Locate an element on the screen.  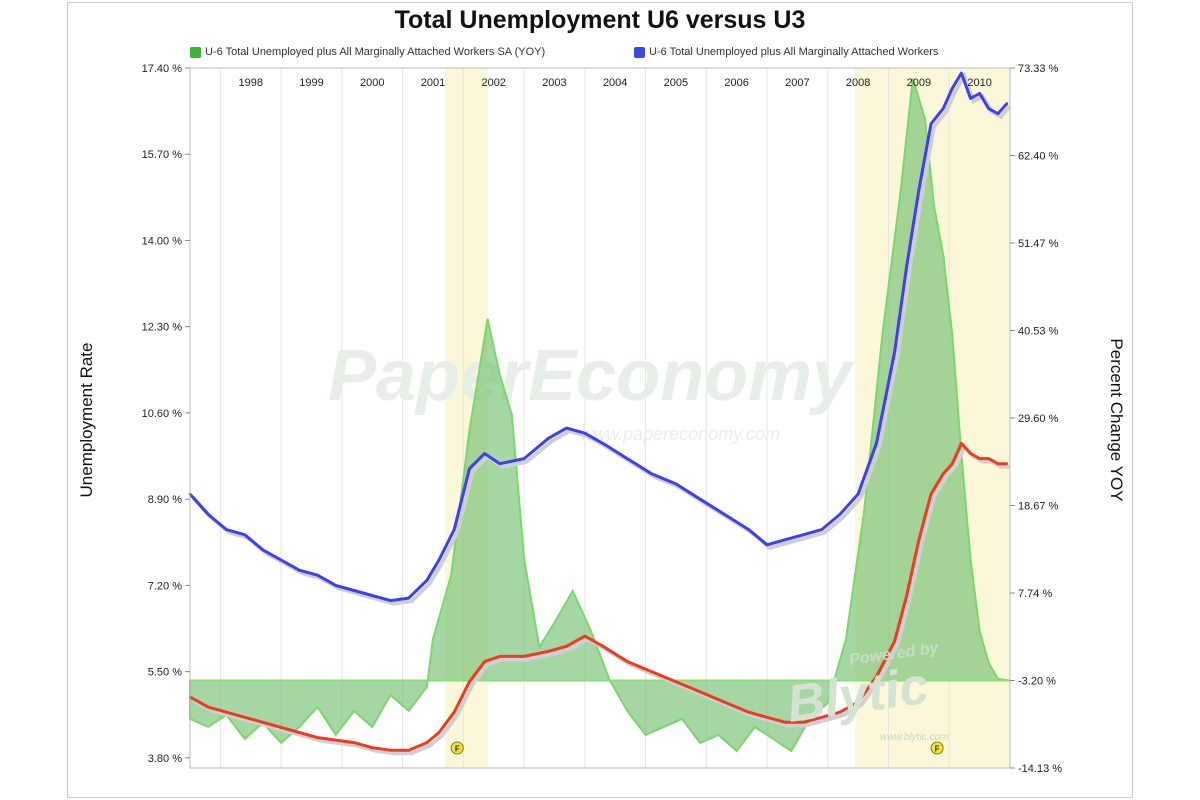
y-right-tick-label: 73.33 % is located at coordinates (1038, 69).